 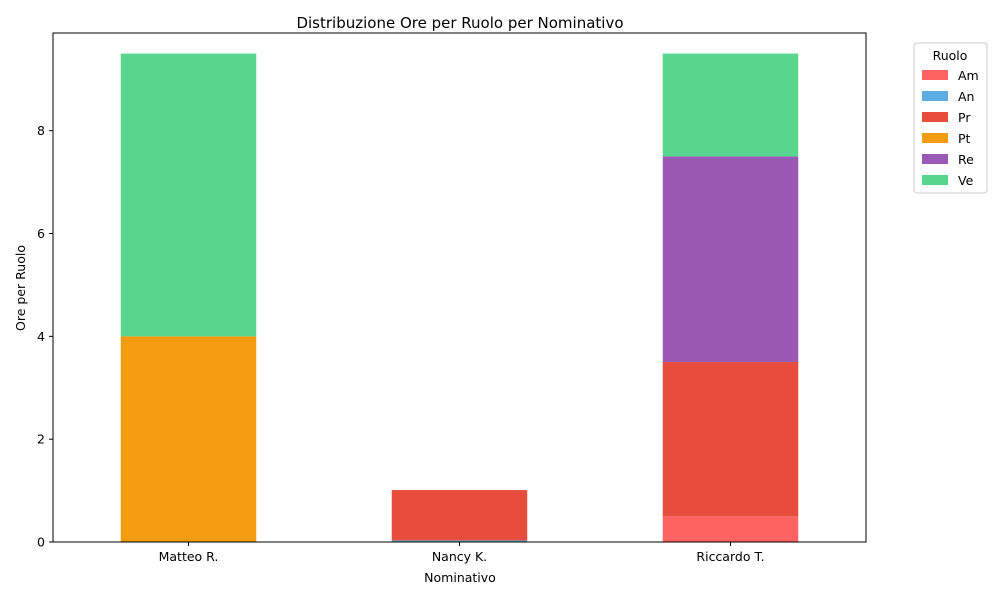 What do you see at coordinates (730, 529) in the screenshot?
I see `bar-riccardo-t-am` at bounding box center [730, 529].